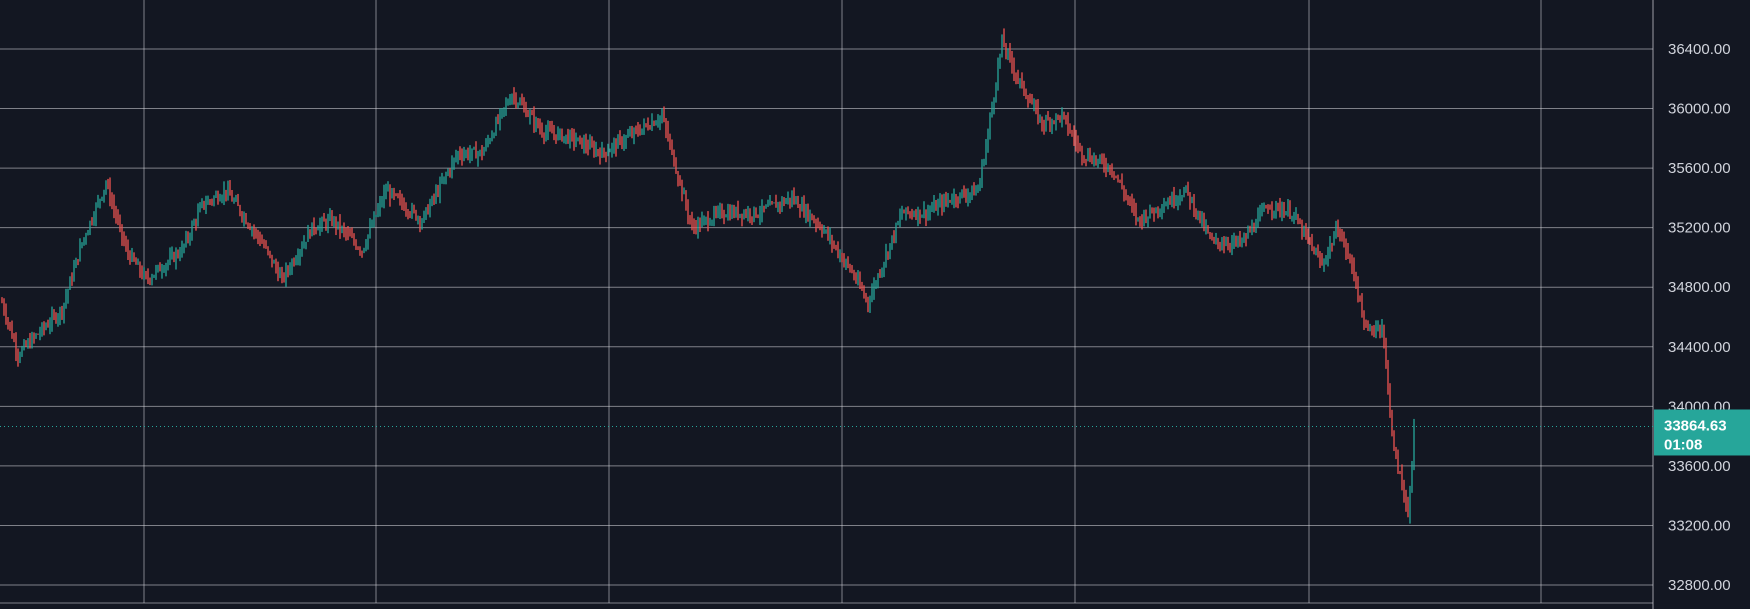 Image resolution: width=1750 pixels, height=609 pixels. What do you see at coordinates (1699, 466) in the screenshot?
I see `y-tick-label: 33600.00` at bounding box center [1699, 466].